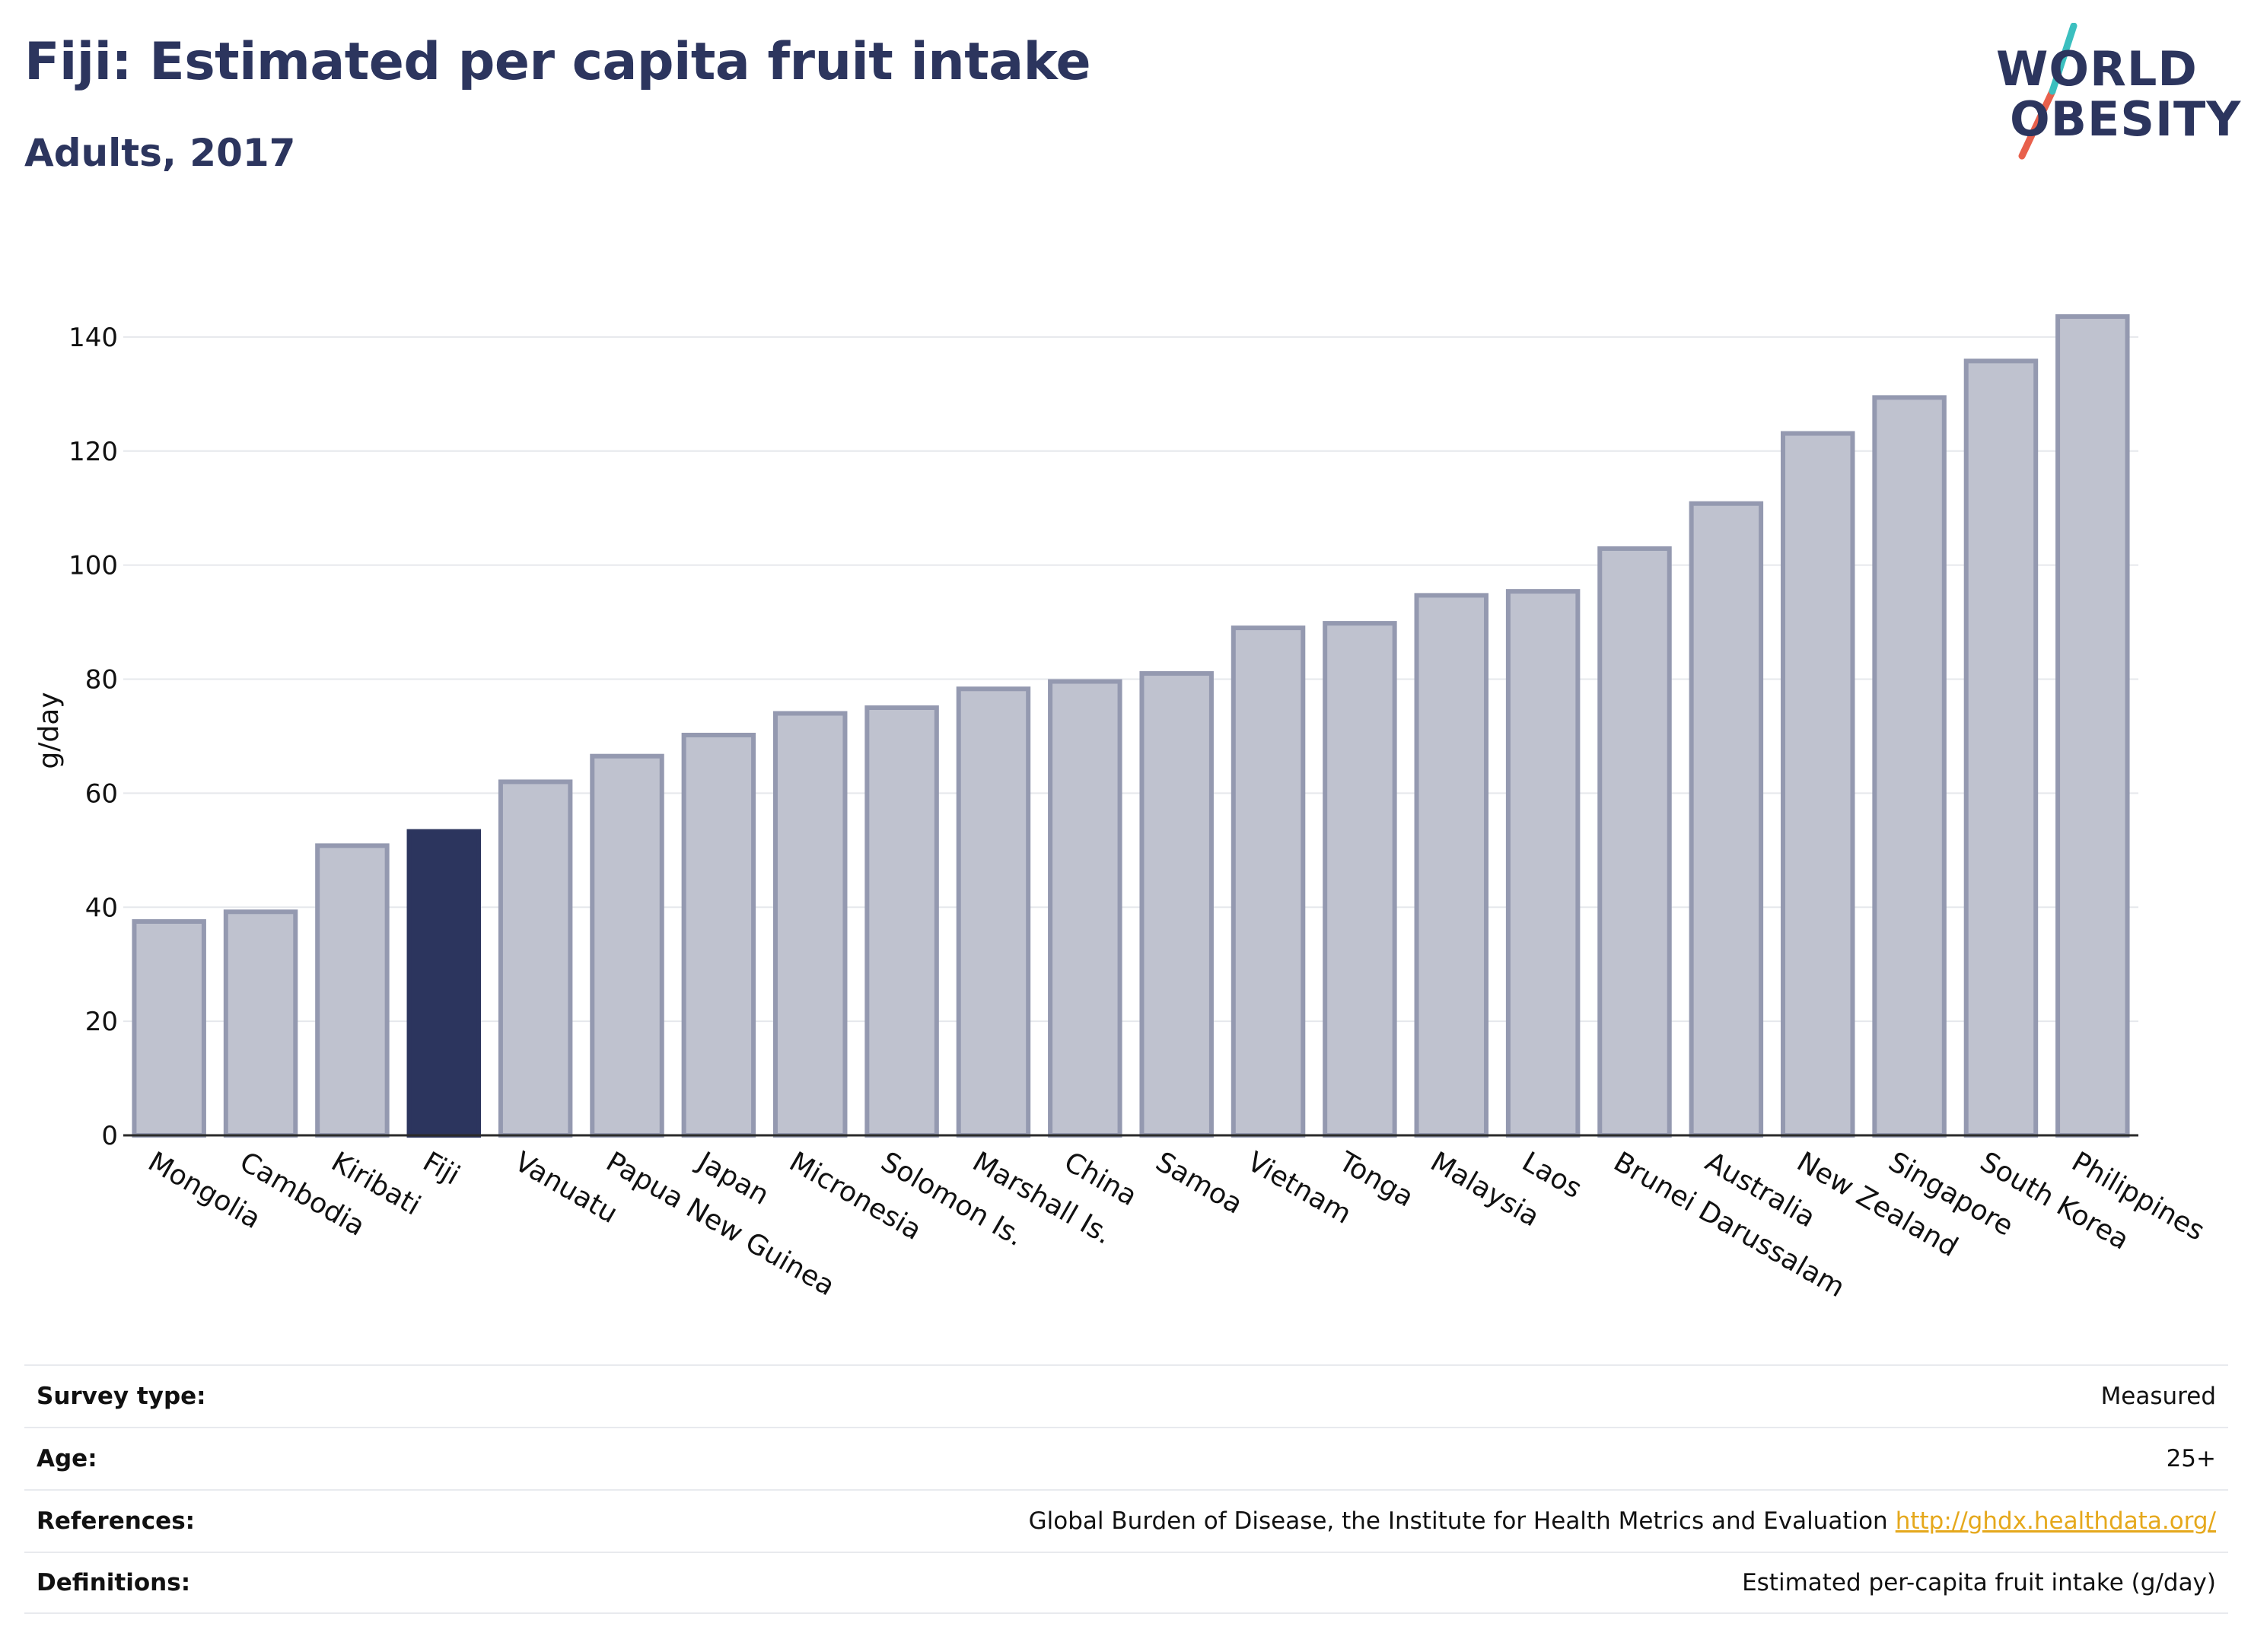 The width and height of the screenshot is (2251, 1652). What do you see at coordinates (1176, 905) in the screenshot?
I see `bar-samoa` at bounding box center [1176, 905].